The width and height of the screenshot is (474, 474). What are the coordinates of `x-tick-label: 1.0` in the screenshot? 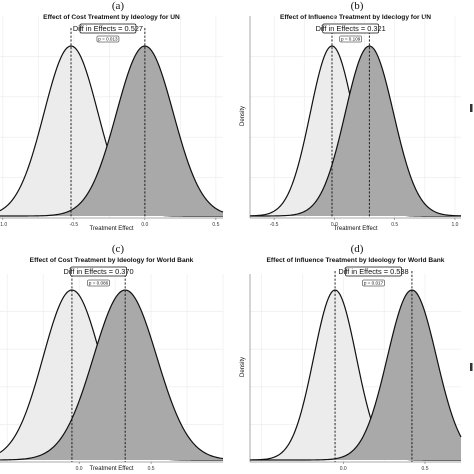 It's located at (454, 225).